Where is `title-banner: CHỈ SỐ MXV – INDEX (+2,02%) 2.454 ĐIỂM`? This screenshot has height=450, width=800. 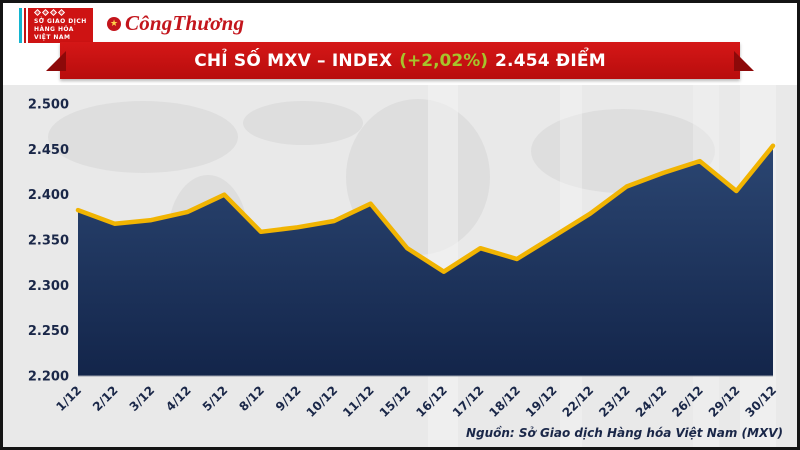
title-banner: CHỈ SỐ MXV – INDEX (+2,02%) 2.454 ĐIỂM is located at coordinates (400, 60).